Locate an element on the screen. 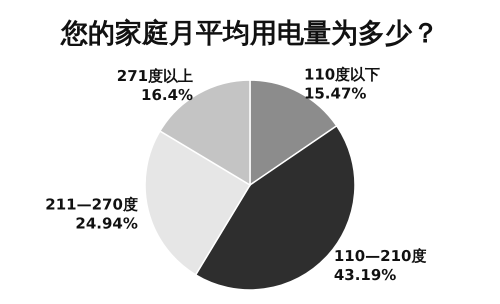 The width and height of the screenshot is (500, 304). slice-label: 211—270度 is located at coordinates (91, 204).